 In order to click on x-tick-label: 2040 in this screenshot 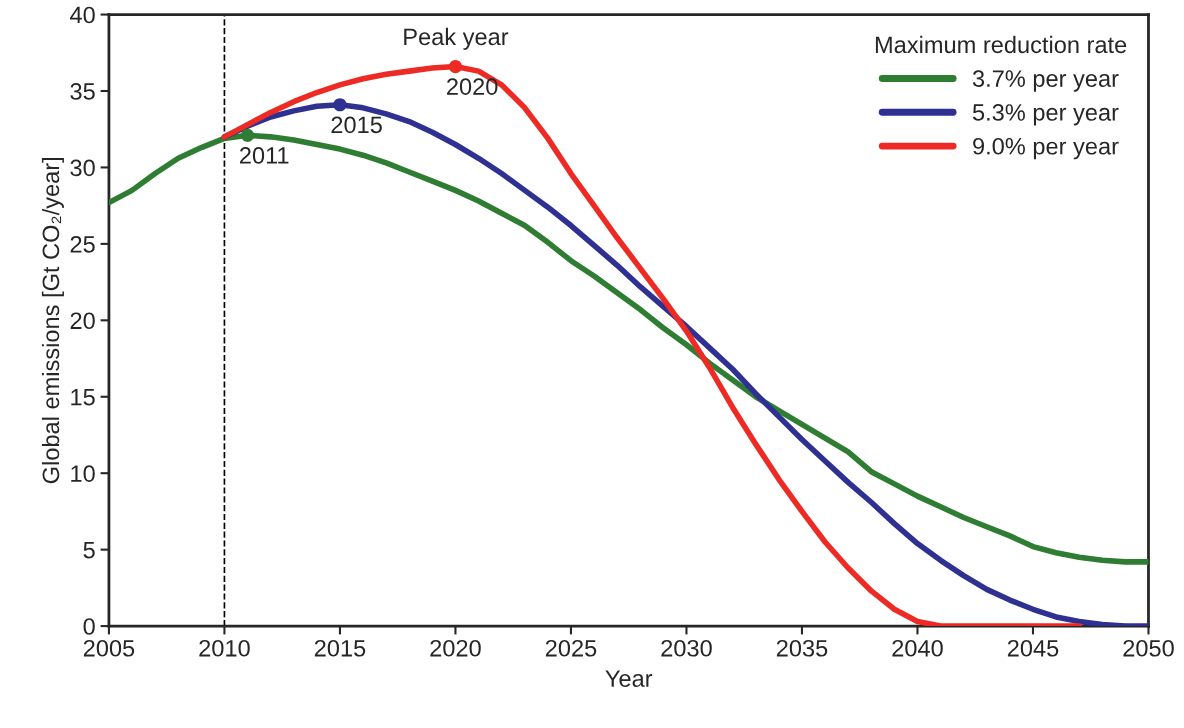, I will do `click(917, 648)`.